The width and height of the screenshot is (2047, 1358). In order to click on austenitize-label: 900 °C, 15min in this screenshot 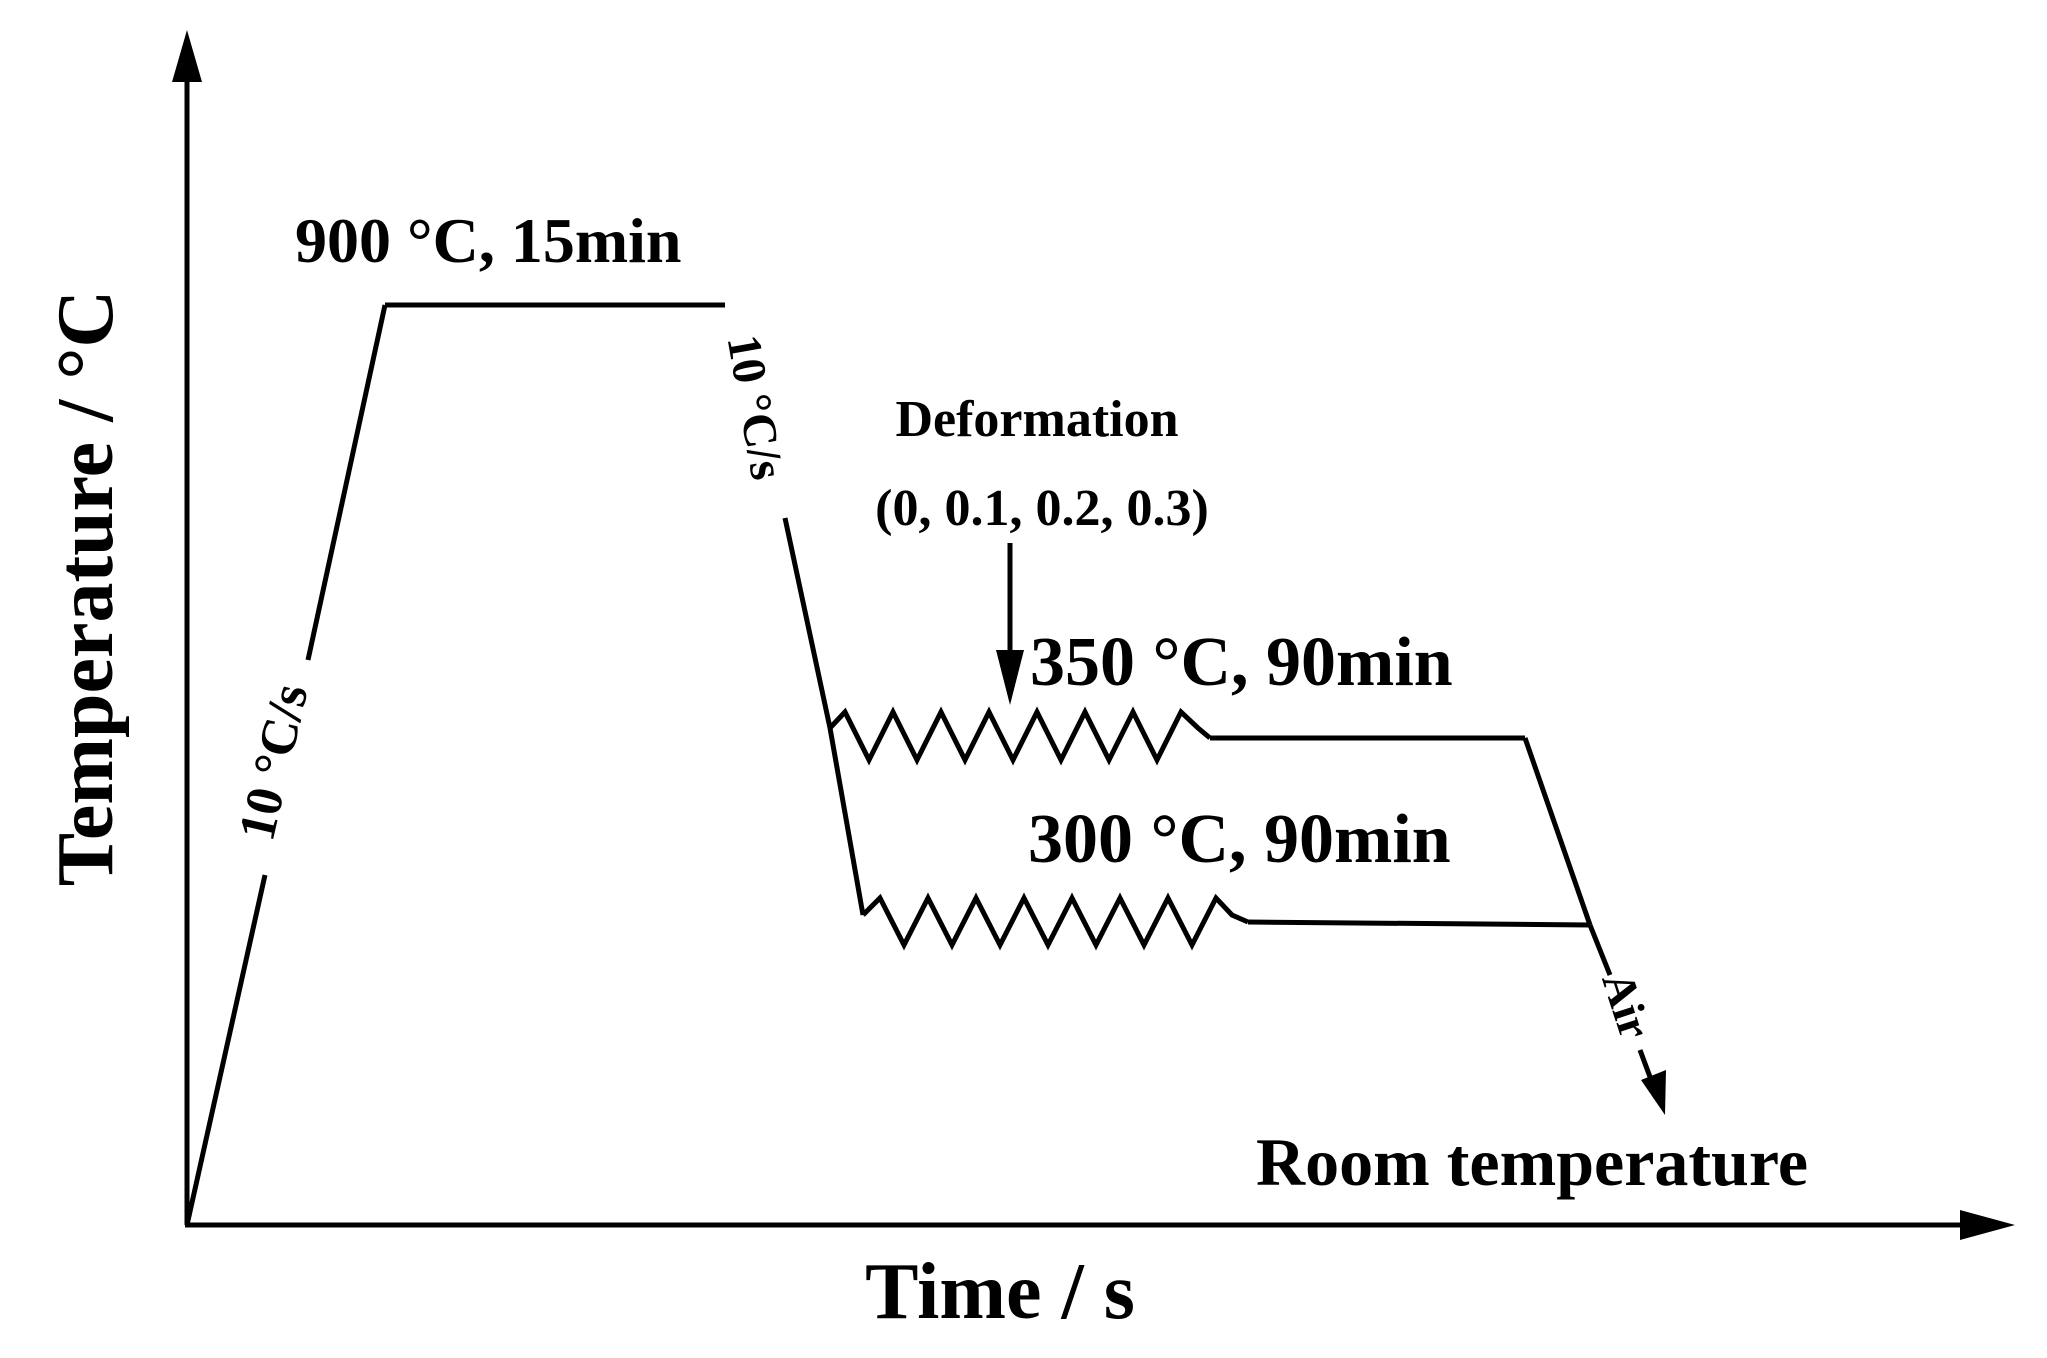, I will do `click(488, 240)`.